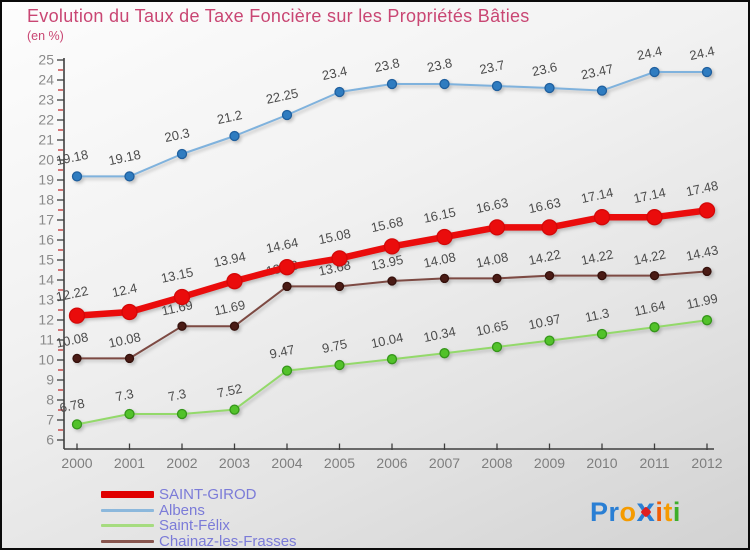  I want to click on data-label-saint-girod: 12.4, so click(125, 290).